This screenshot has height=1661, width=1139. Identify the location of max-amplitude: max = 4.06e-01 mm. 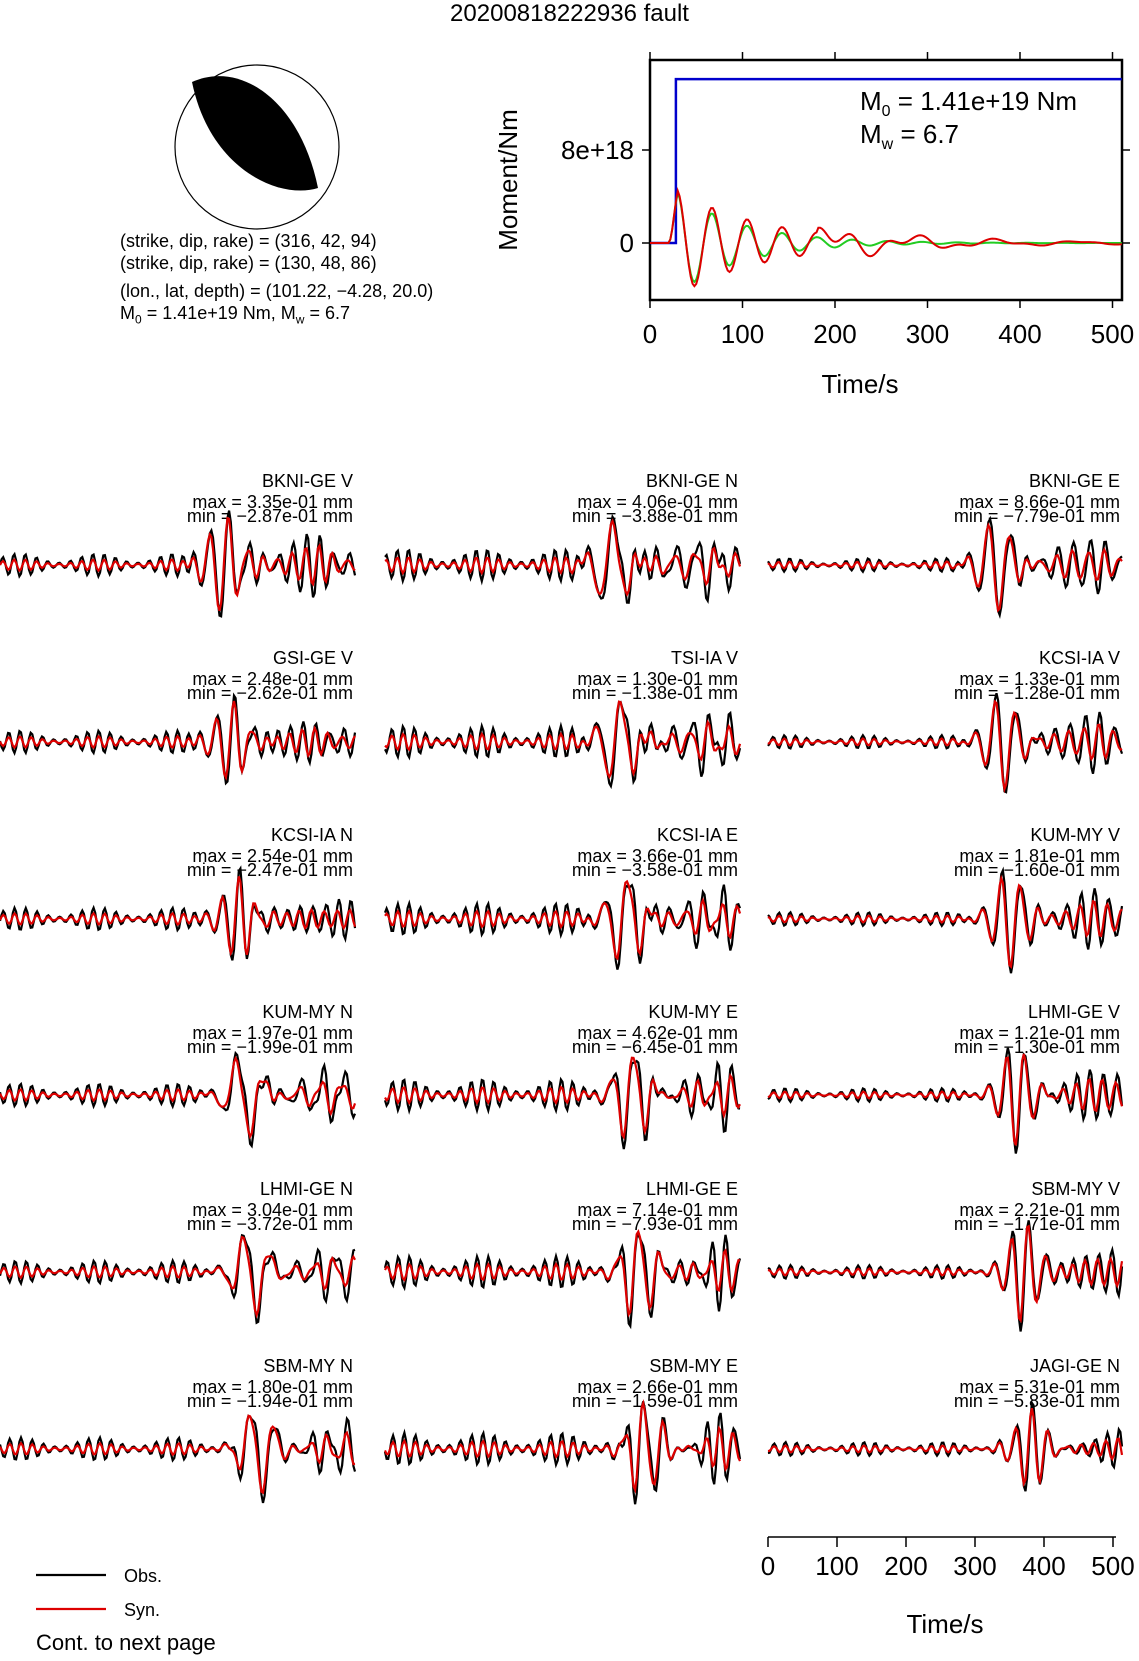
(657, 502).